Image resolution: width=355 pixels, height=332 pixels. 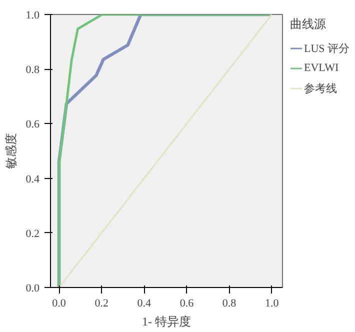 I want to click on y-tick-label: 0.2, so click(x=33, y=234).